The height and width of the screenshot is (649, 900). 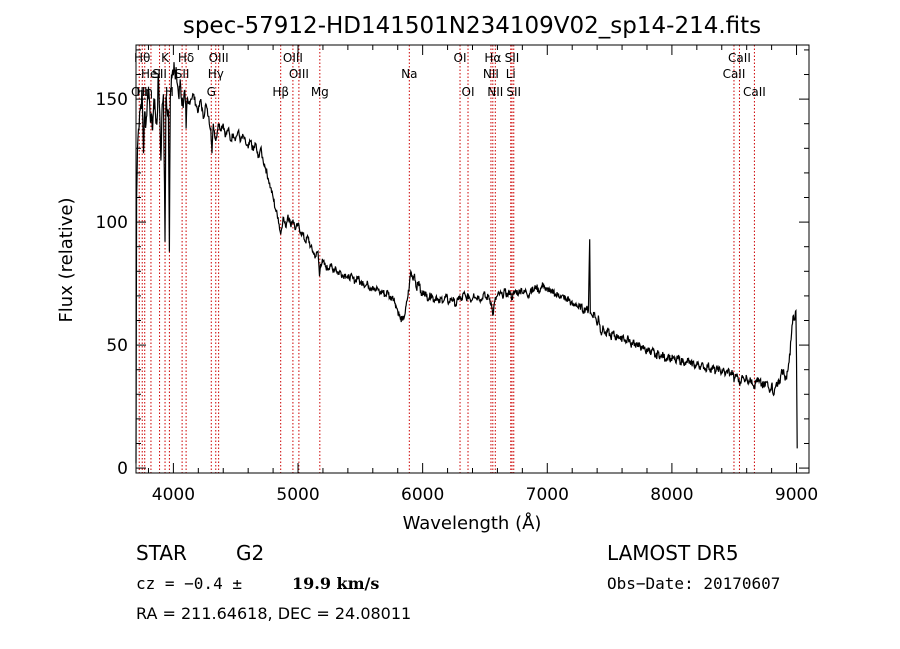 What do you see at coordinates (165, 58) in the screenshot?
I see `line-marker-label-5: K` at bounding box center [165, 58].